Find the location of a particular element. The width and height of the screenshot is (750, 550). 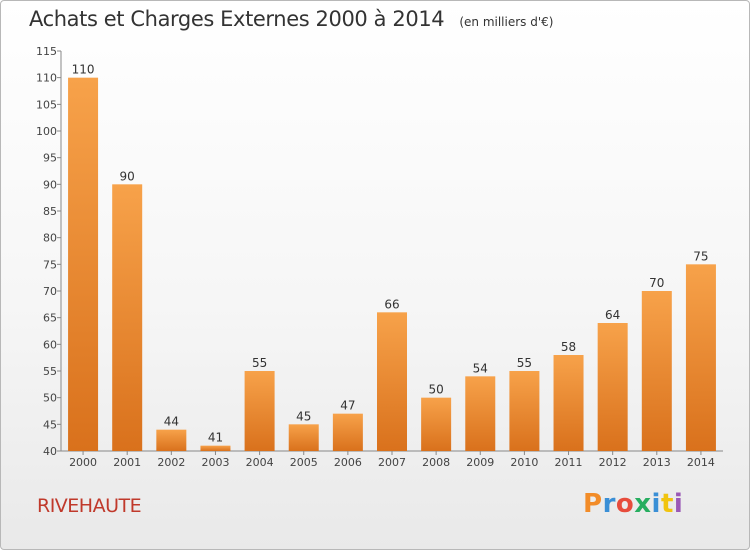

y-tick-label: 90 is located at coordinates (50, 184).